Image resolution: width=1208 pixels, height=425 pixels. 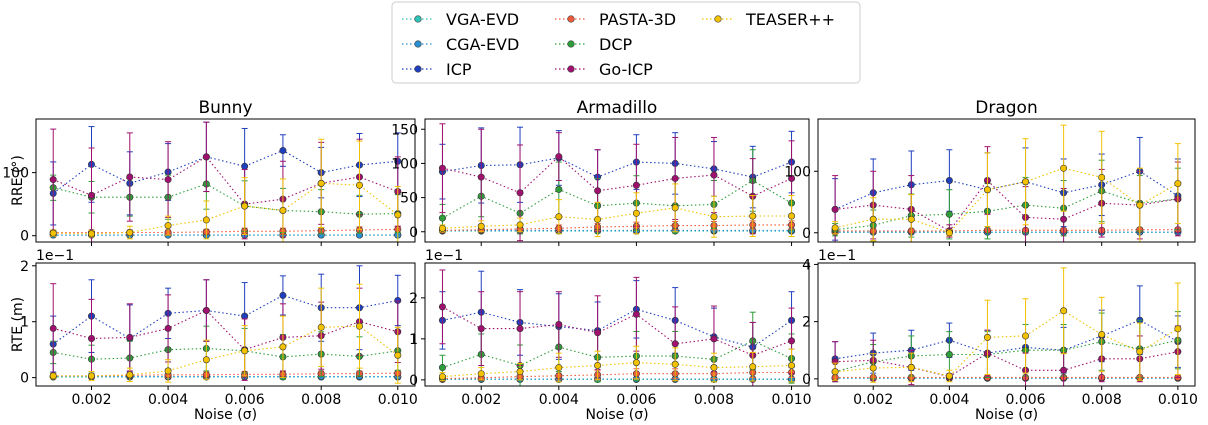 I want to click on panel-bunny-rre: Bunny 0 100, so click(x=209, y=172).